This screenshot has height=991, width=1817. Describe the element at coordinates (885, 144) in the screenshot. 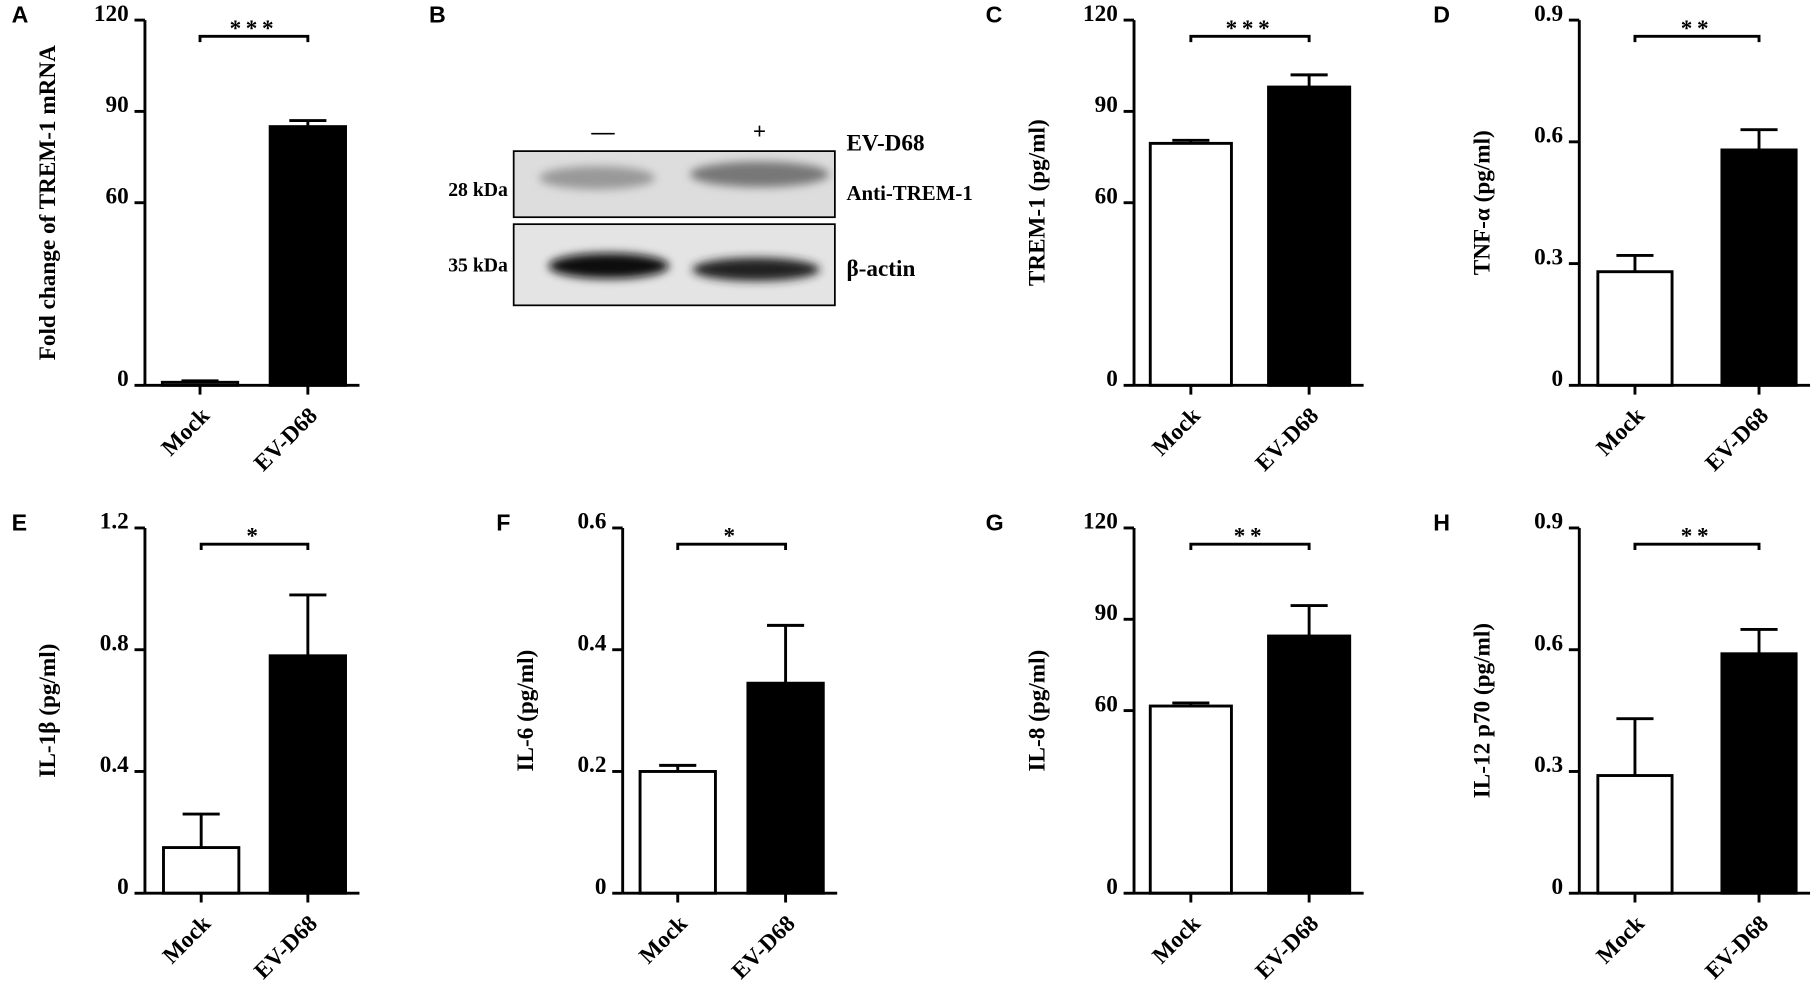

I see `treatment-label: EV-D68` at that location.